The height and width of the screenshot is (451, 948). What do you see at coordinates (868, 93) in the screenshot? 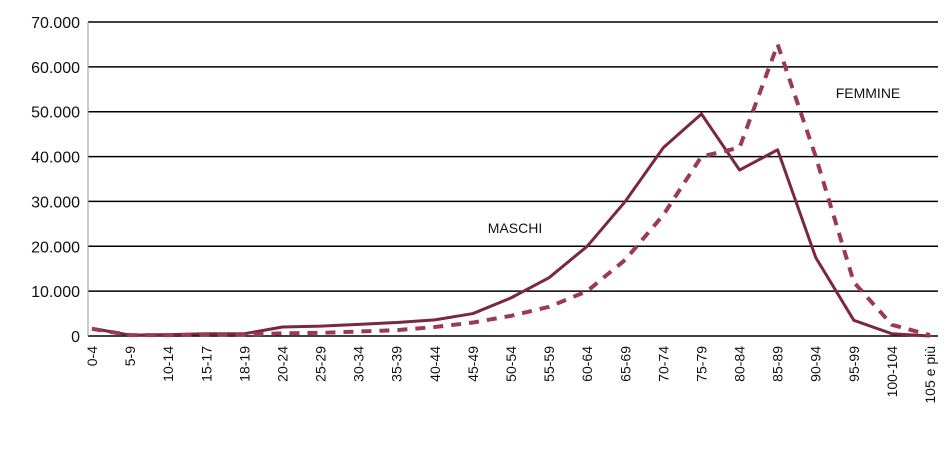
I see `legend-label: FEMMINE` at bounding box center [868, 93].